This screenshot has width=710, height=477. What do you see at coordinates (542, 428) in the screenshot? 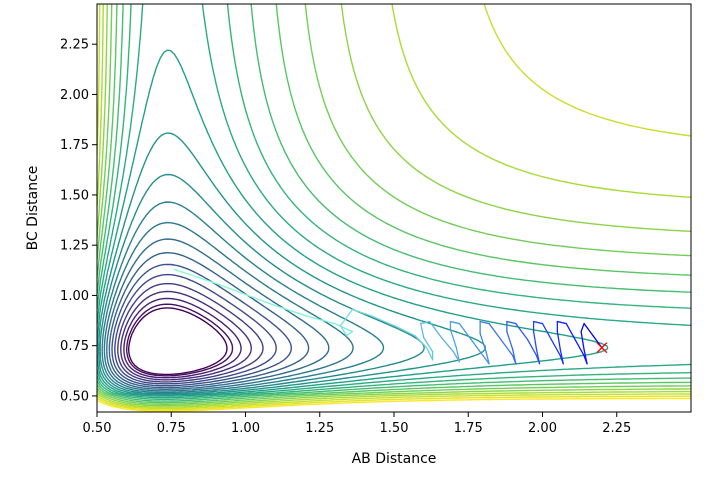
I see `x-tick-label: 2.00` at bounding box center [542, 428].